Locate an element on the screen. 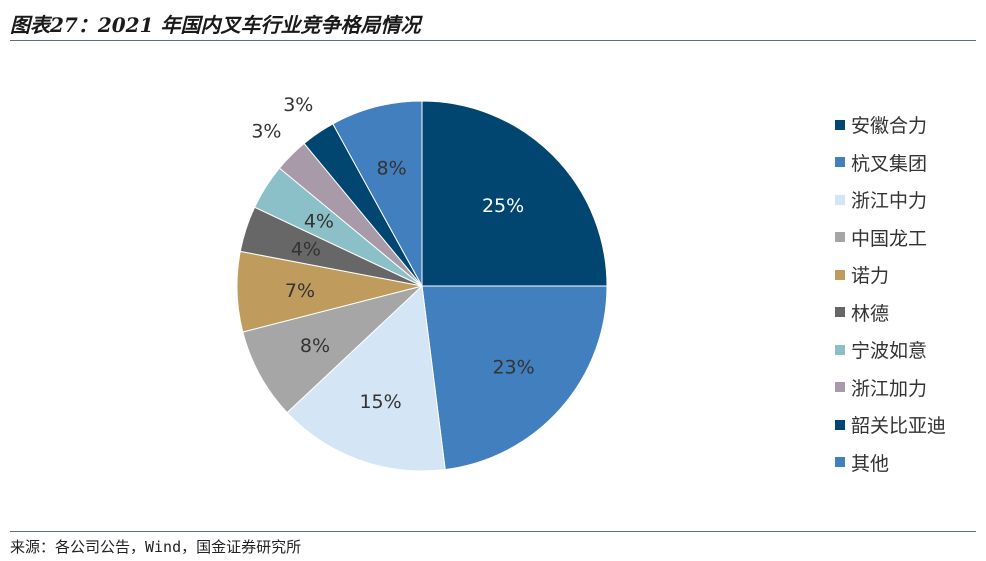 This screenshot has height=561, width=986. legend-item: 林德 is located at coordinates (890, 313).